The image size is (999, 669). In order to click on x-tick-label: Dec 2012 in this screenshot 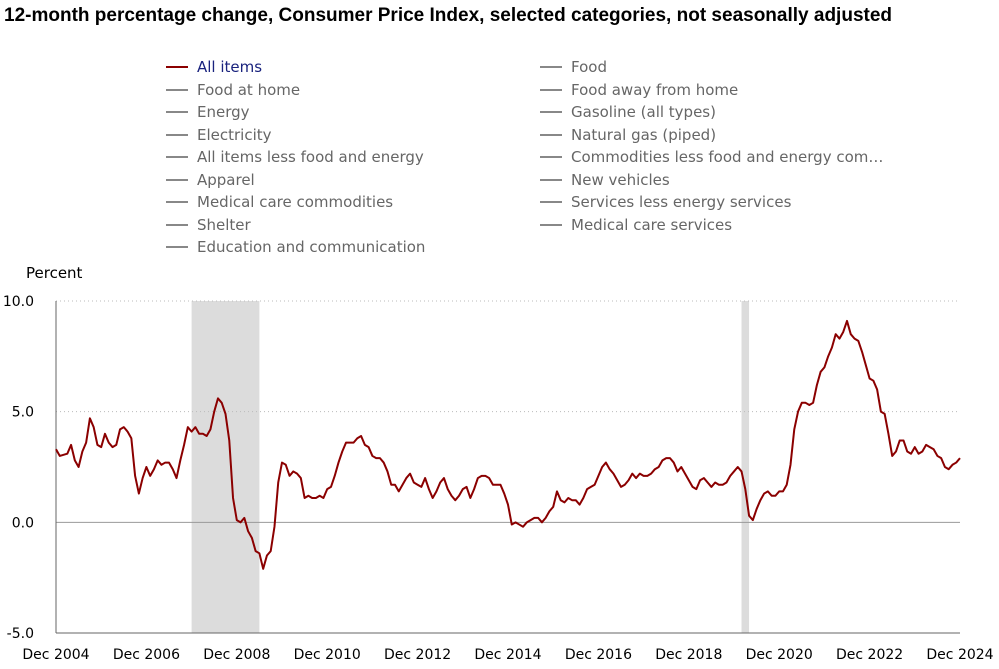, I will do `click(417, 655)`.